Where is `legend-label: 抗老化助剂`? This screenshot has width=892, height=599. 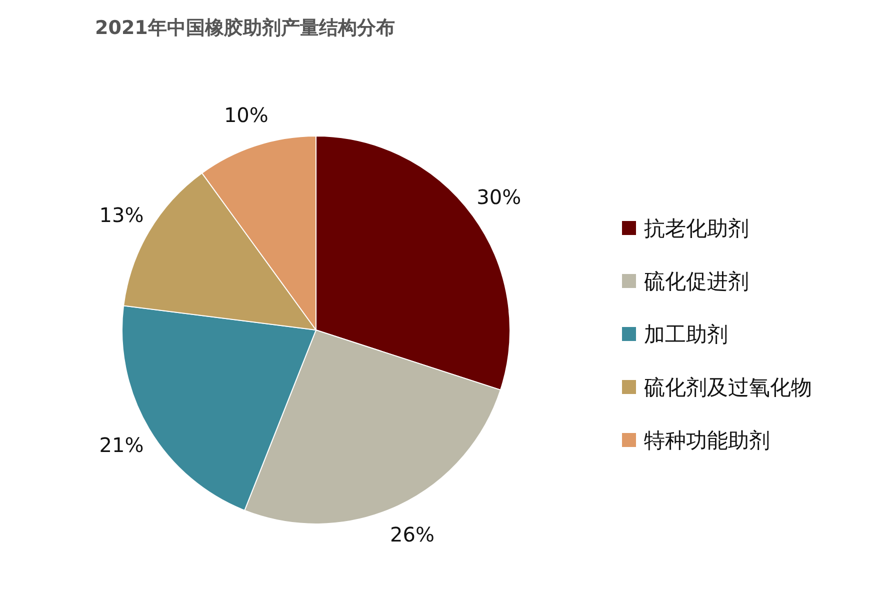 legend-label: 抗老化助剂 is located at coordinates (696, 228).